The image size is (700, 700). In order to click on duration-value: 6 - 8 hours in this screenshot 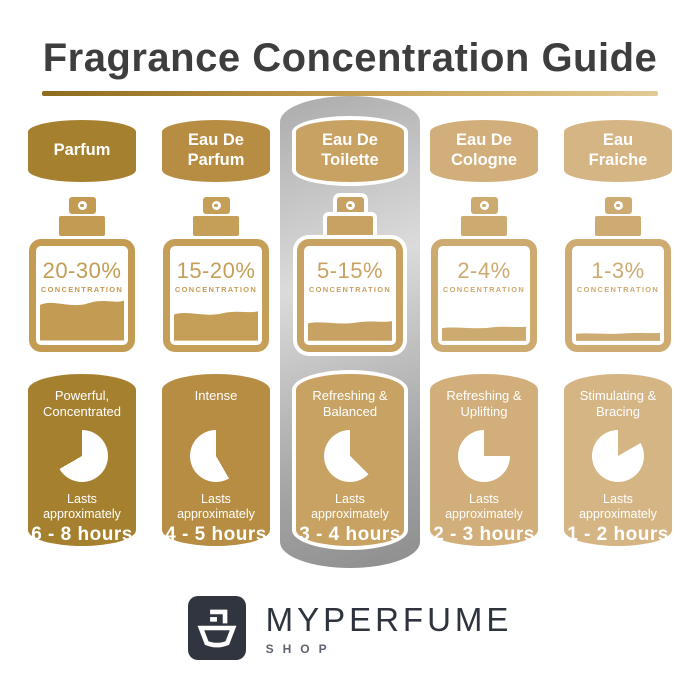, I will do `click(82, 534)`.